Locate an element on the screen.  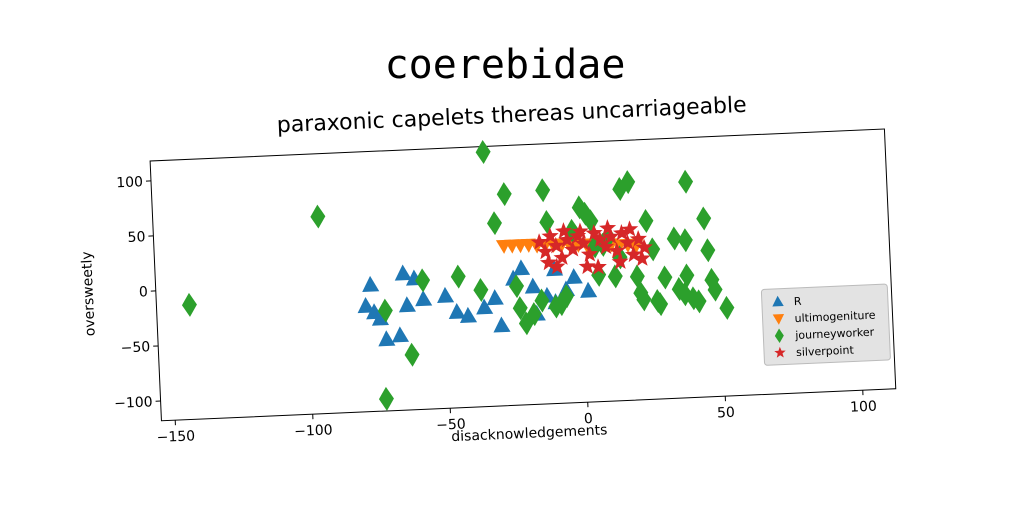
y-axis-label: oversweetly is located at coordinates (89, 293).